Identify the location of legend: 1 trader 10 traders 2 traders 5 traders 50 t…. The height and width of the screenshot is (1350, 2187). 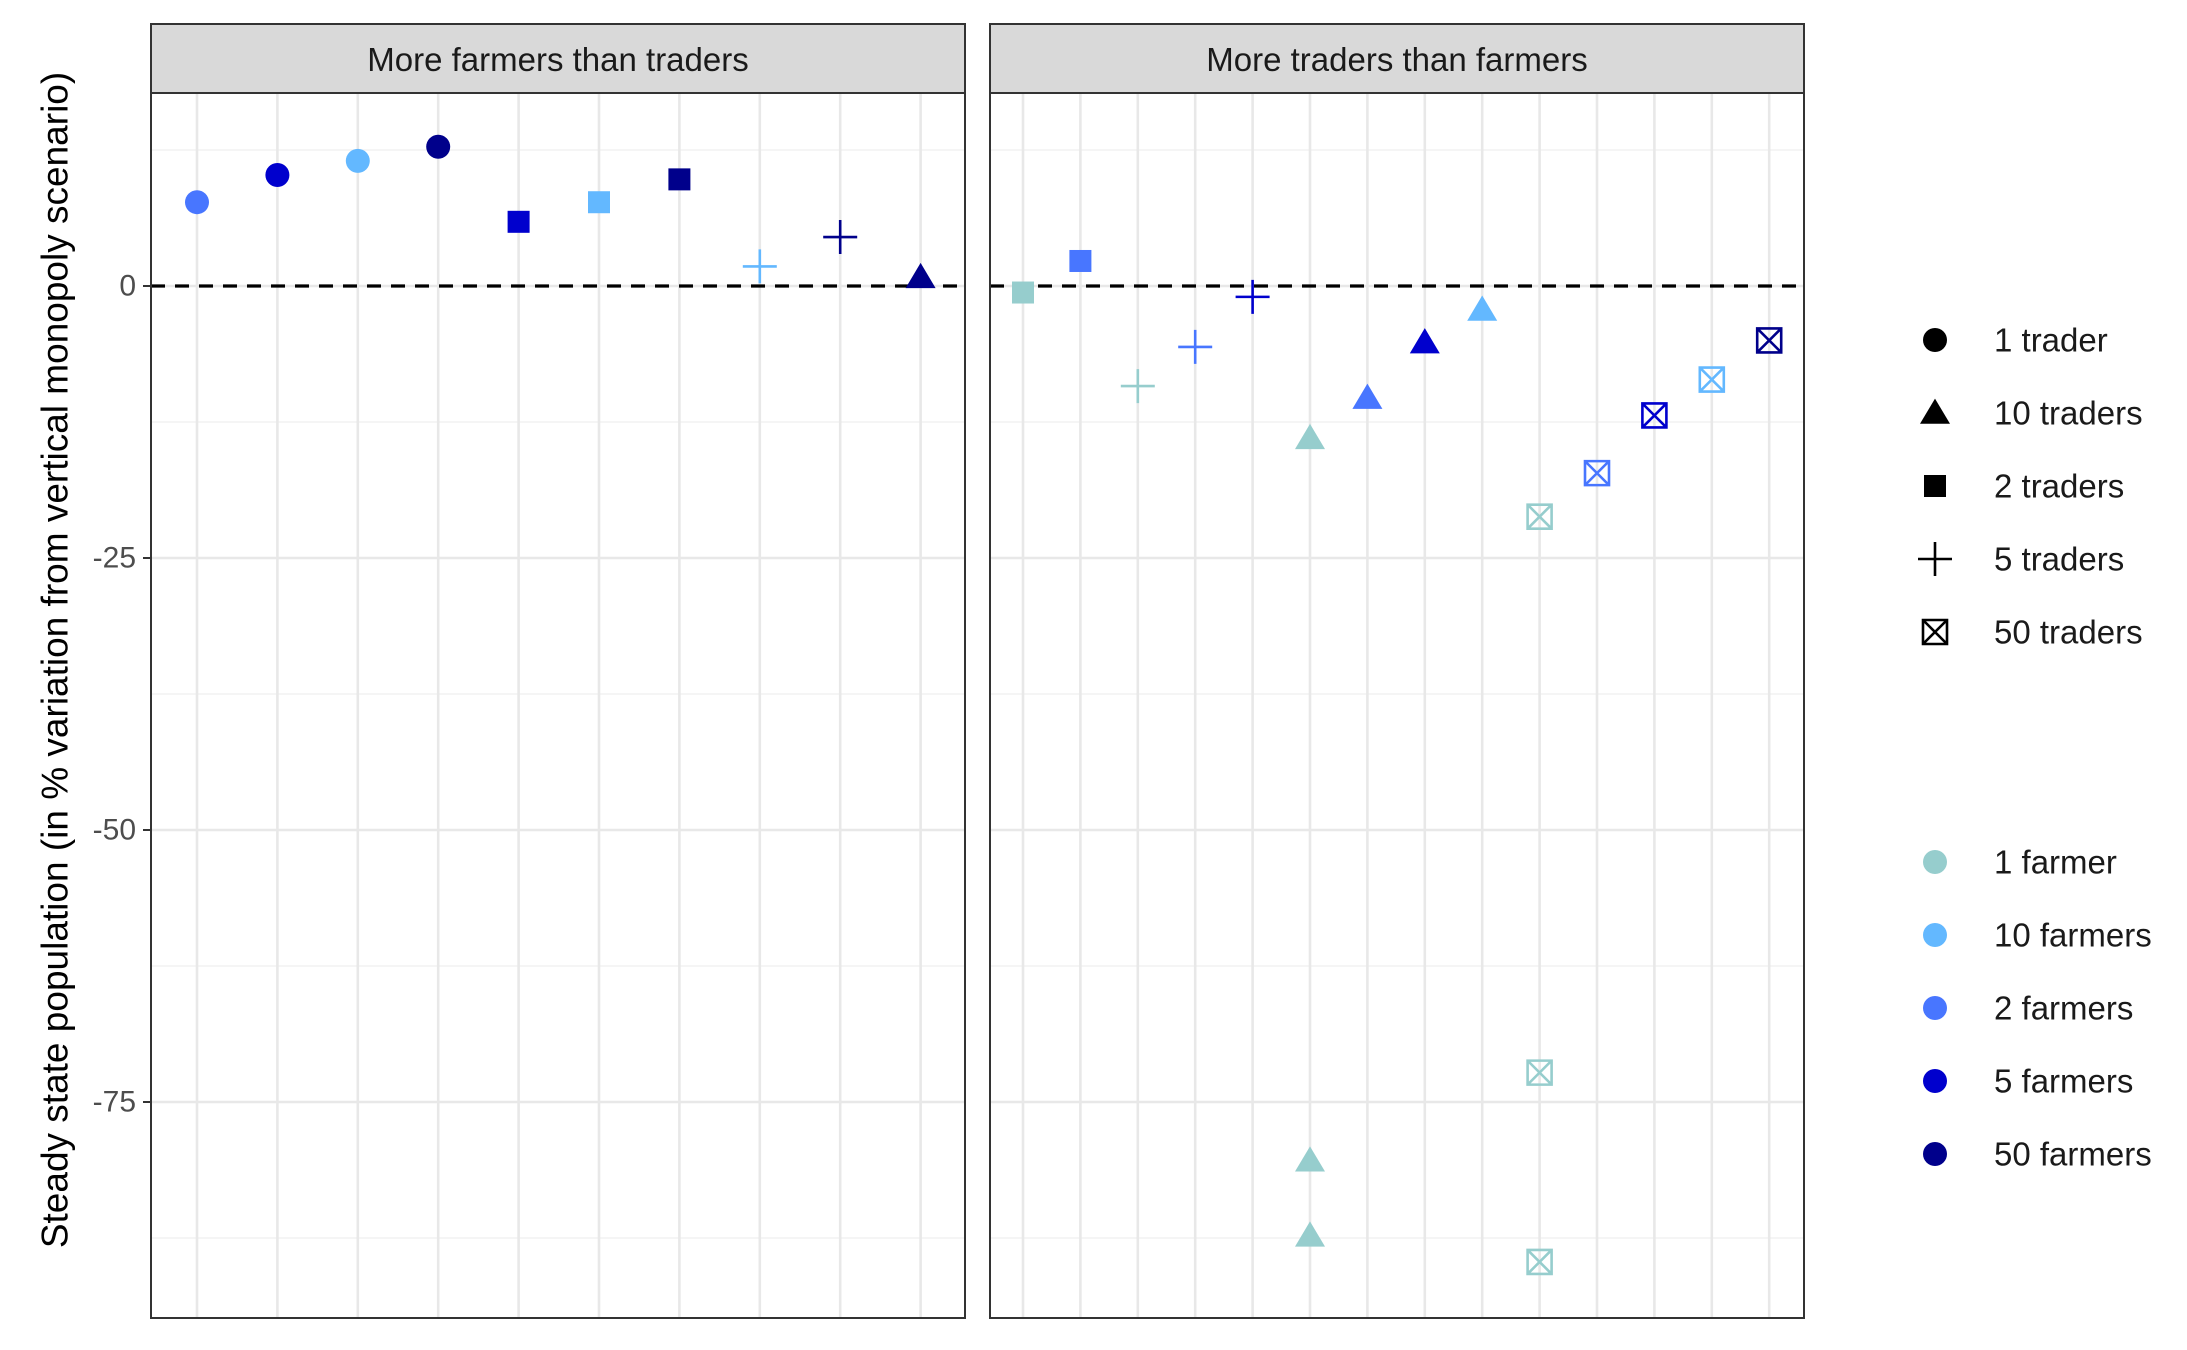
(2035, 747).